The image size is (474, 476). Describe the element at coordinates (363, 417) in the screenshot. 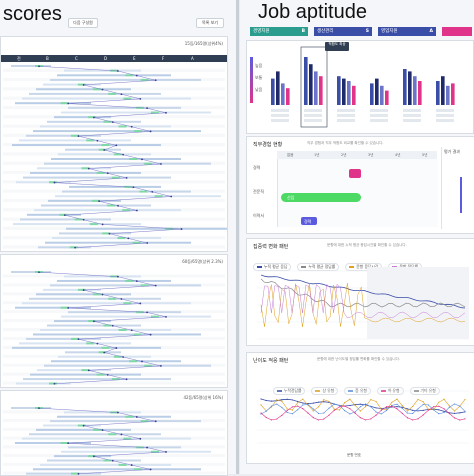

I see `difficulty-line-chart` at that location.